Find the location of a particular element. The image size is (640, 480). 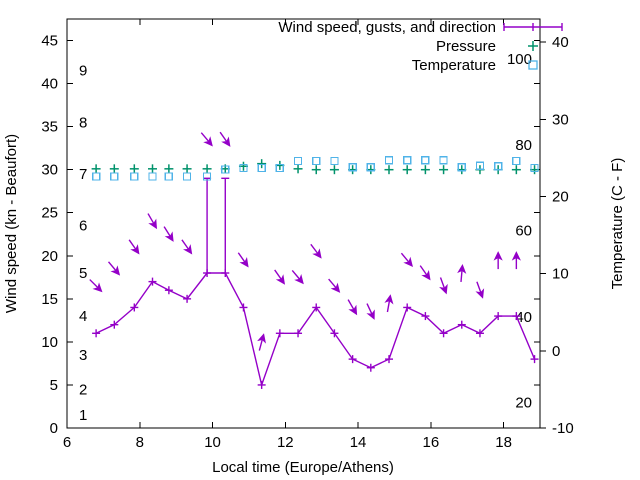

y-axis-tick-label: 45 is located at coordinates (49, 41).